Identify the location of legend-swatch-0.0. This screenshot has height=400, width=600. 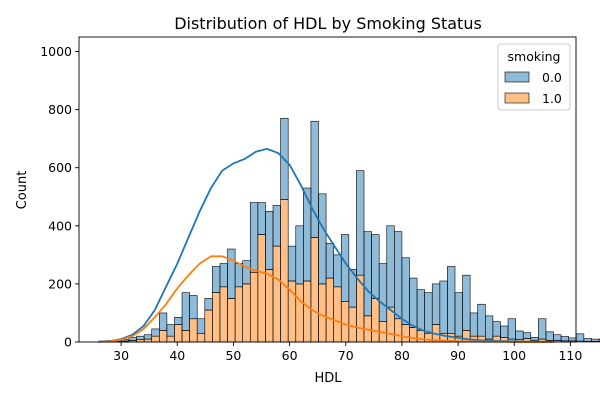
(517, 77).